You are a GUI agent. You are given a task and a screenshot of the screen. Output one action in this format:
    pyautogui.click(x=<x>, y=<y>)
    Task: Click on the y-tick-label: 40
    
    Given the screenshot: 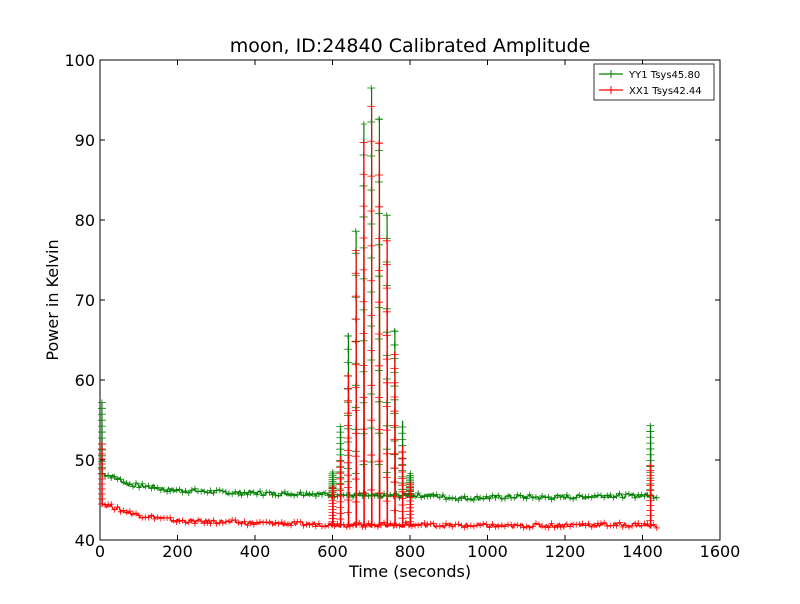 What is the action you would take?
    pyautogui.click(x=85, y=540)
    